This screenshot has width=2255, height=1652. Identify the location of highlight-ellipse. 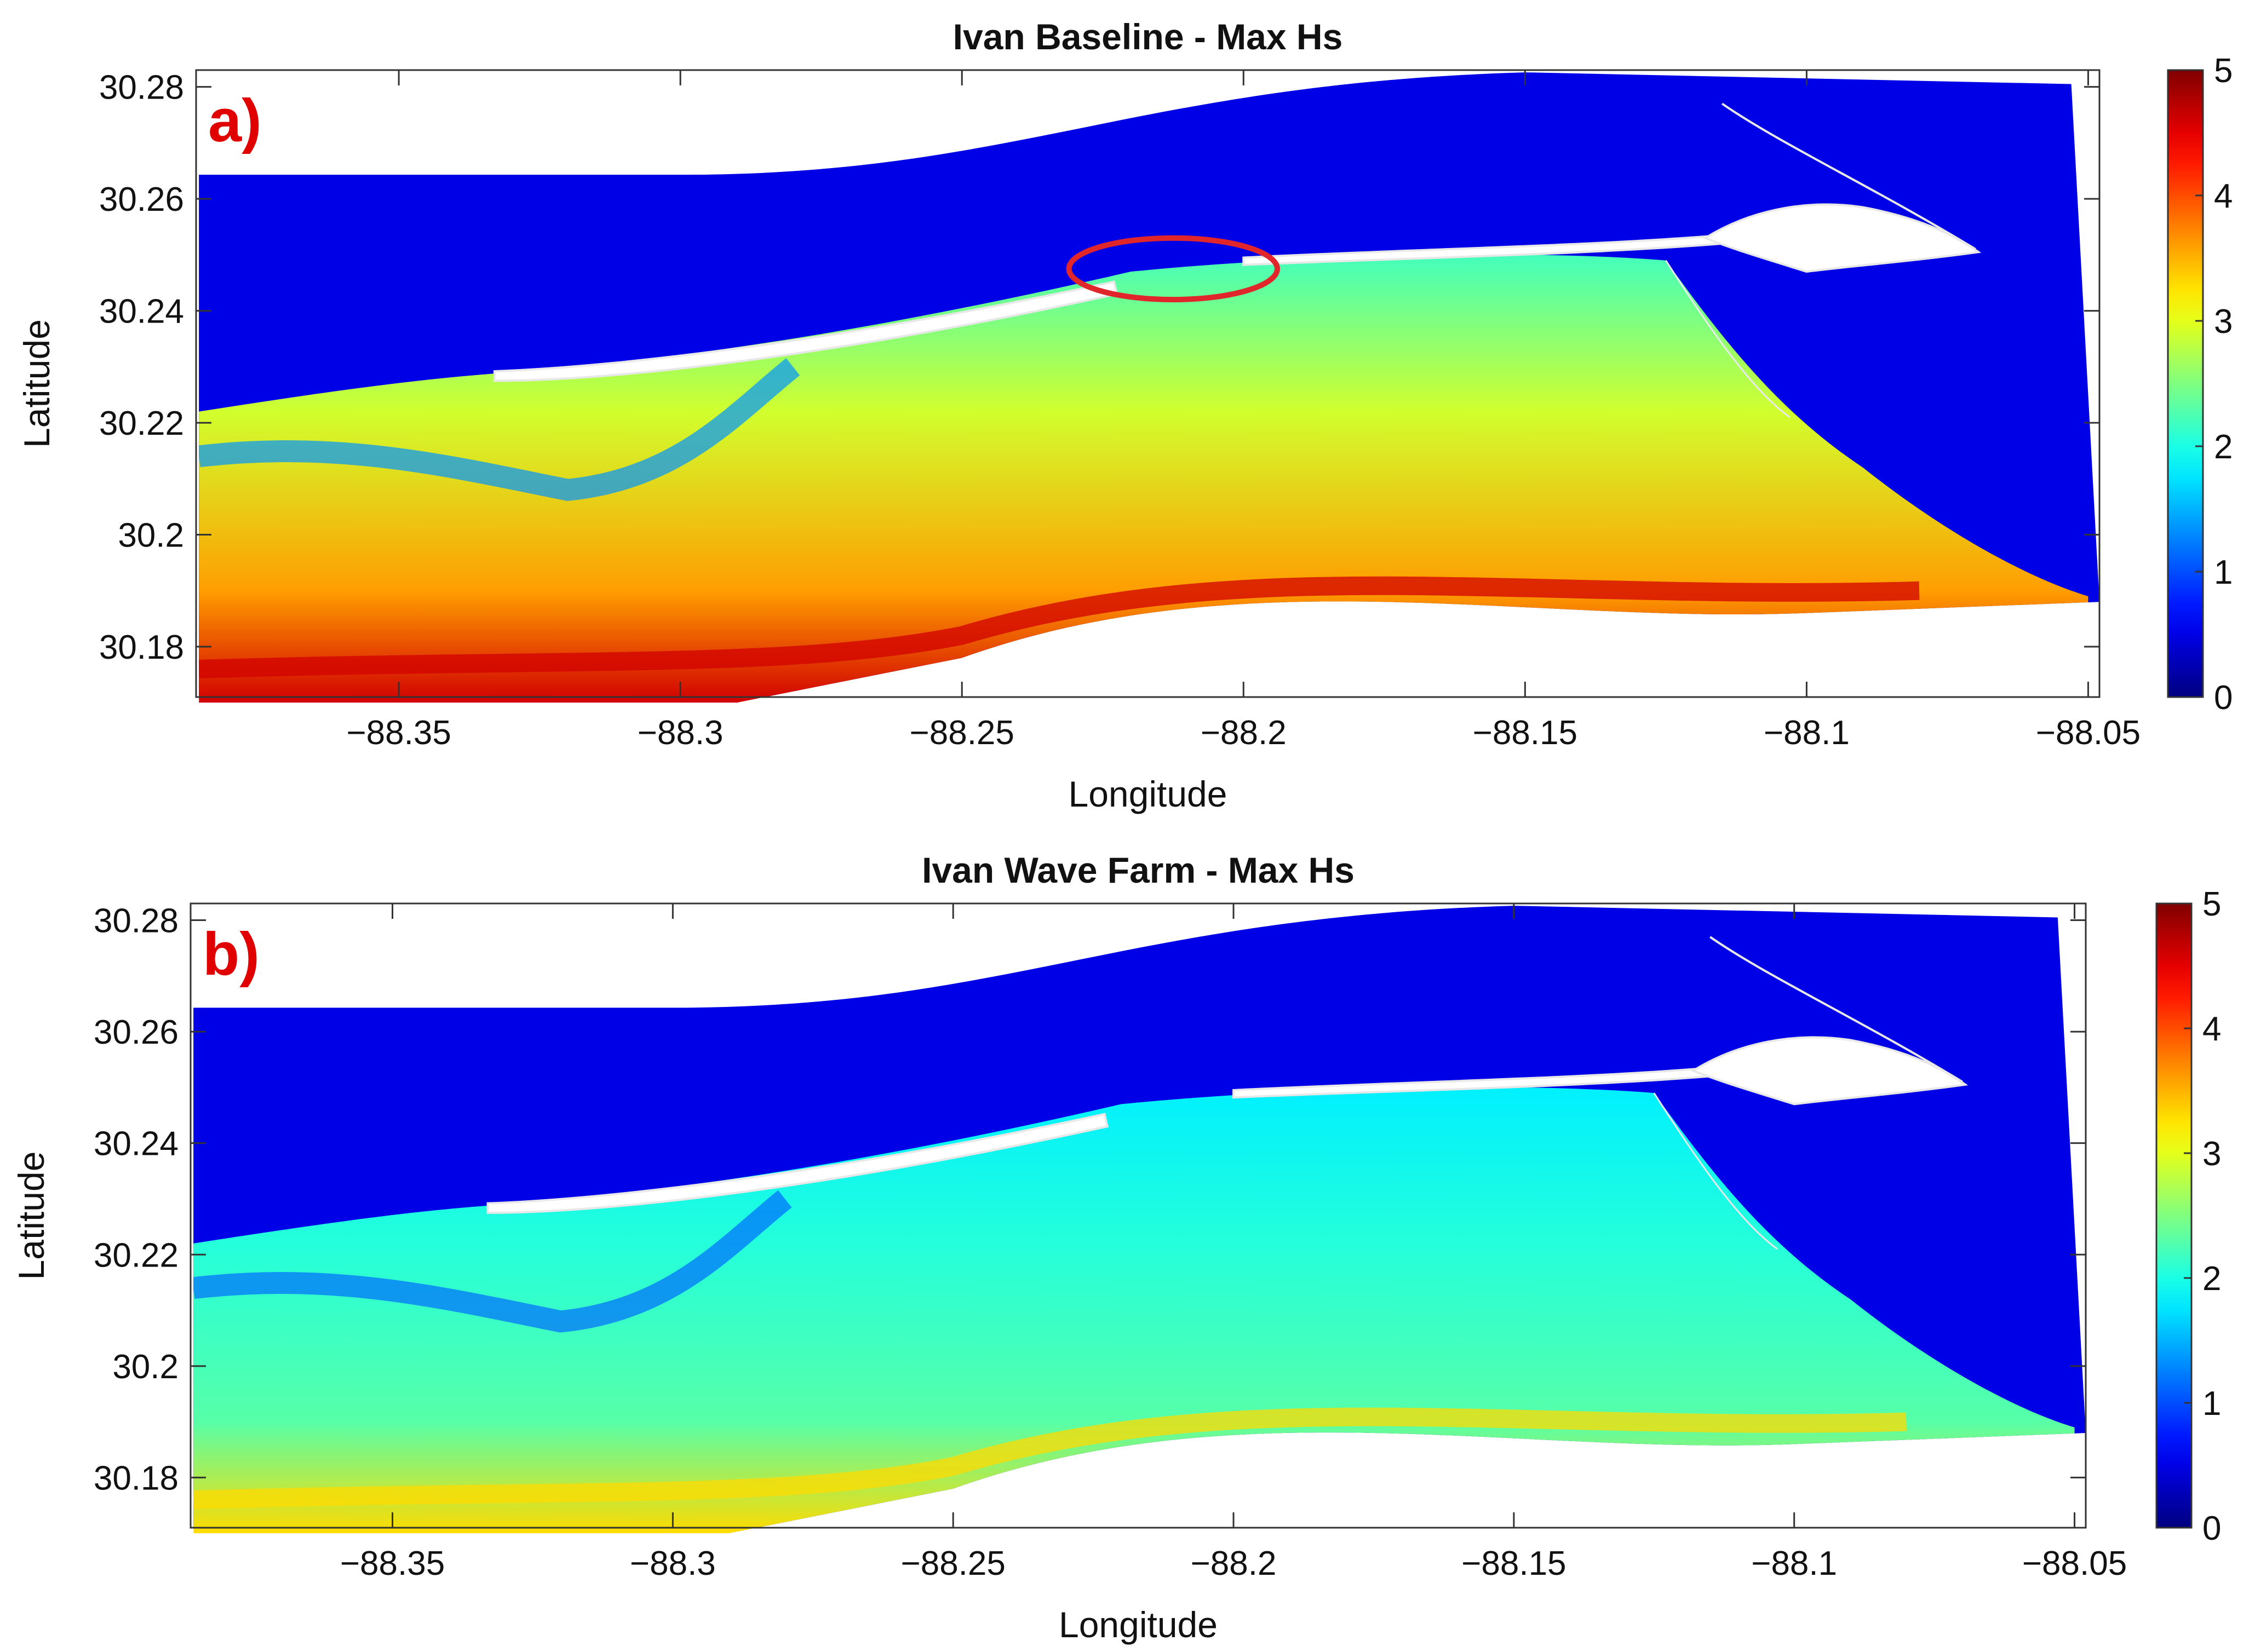
(1173, 269).